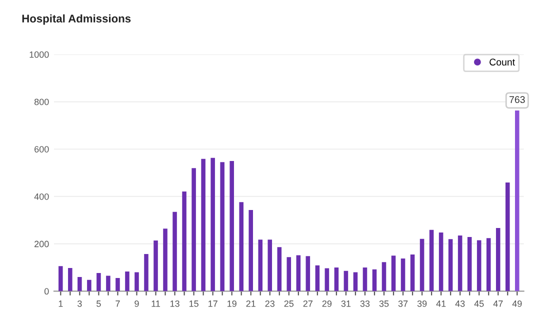 This screenshot has width=540, height=320. What do you see at coordinates (327, 303) in the screenshot?
I see `x-tick-label: 29` at bounding box center [327, 303].